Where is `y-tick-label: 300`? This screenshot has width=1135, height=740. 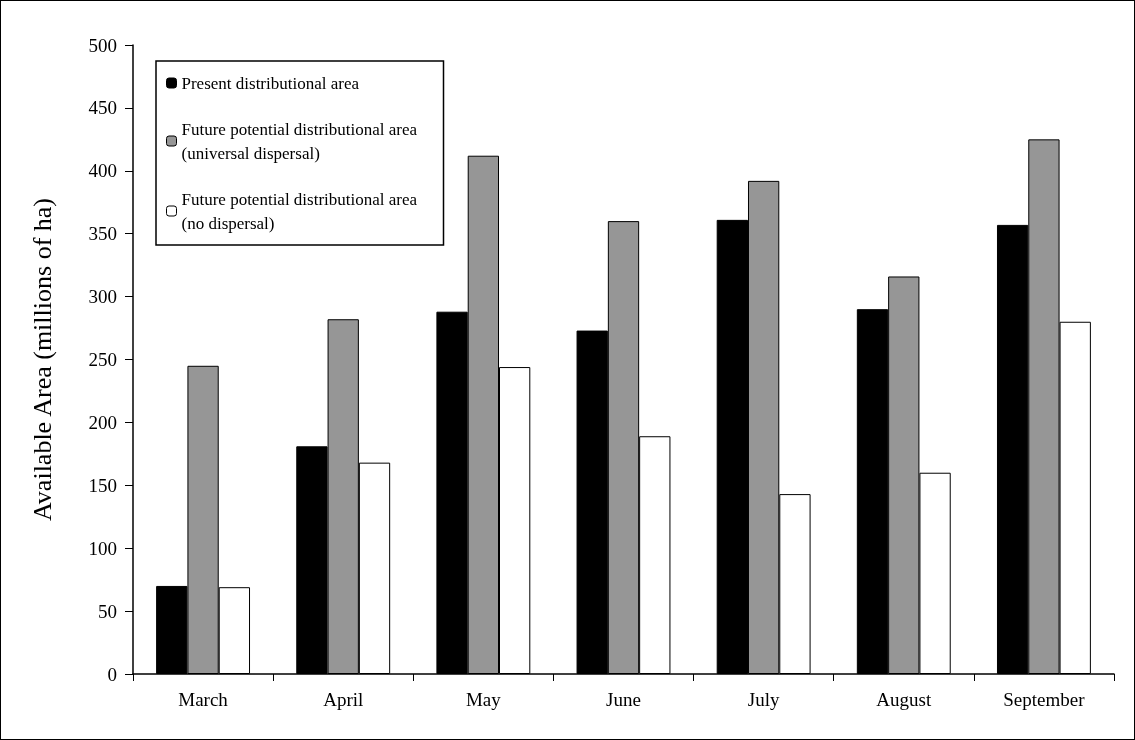 y-tick-label: 300 is located at coordinates (102, 297).